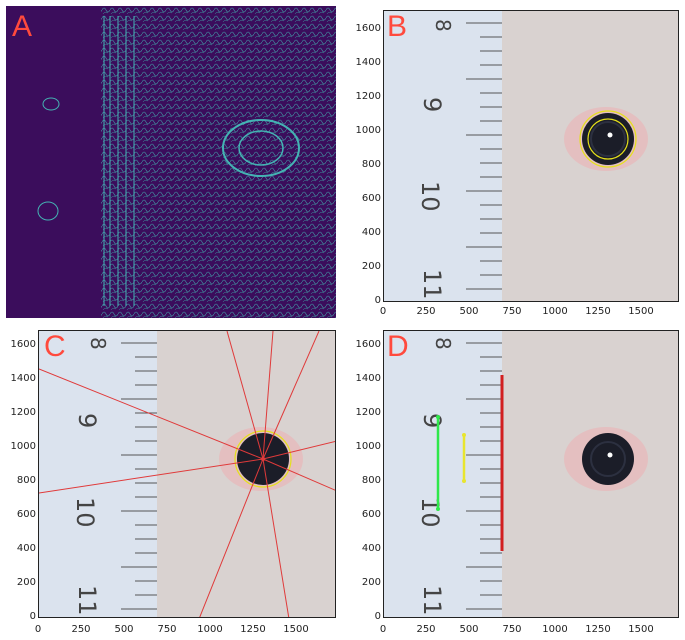 The image size is (685, 640). What do you see at coordinates (55, 346) in the screenshot?
I see `panel-label-c: C` at bounding box center [55, 346].